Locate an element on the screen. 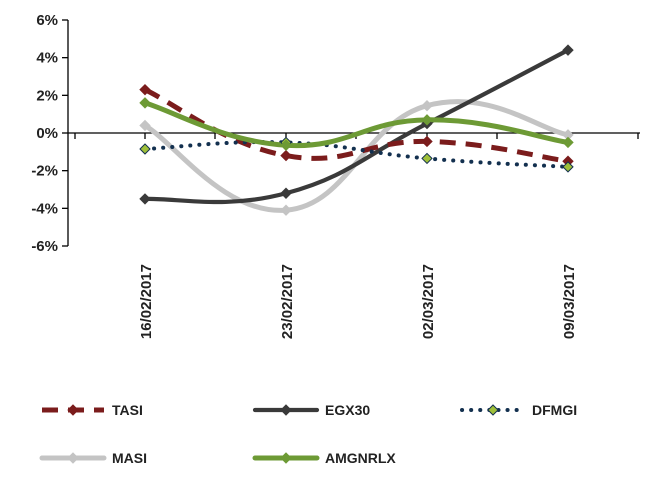 This screenshot has width=662, height=486. legend-label: AMGNRLX is located at coordinates (360, 458).